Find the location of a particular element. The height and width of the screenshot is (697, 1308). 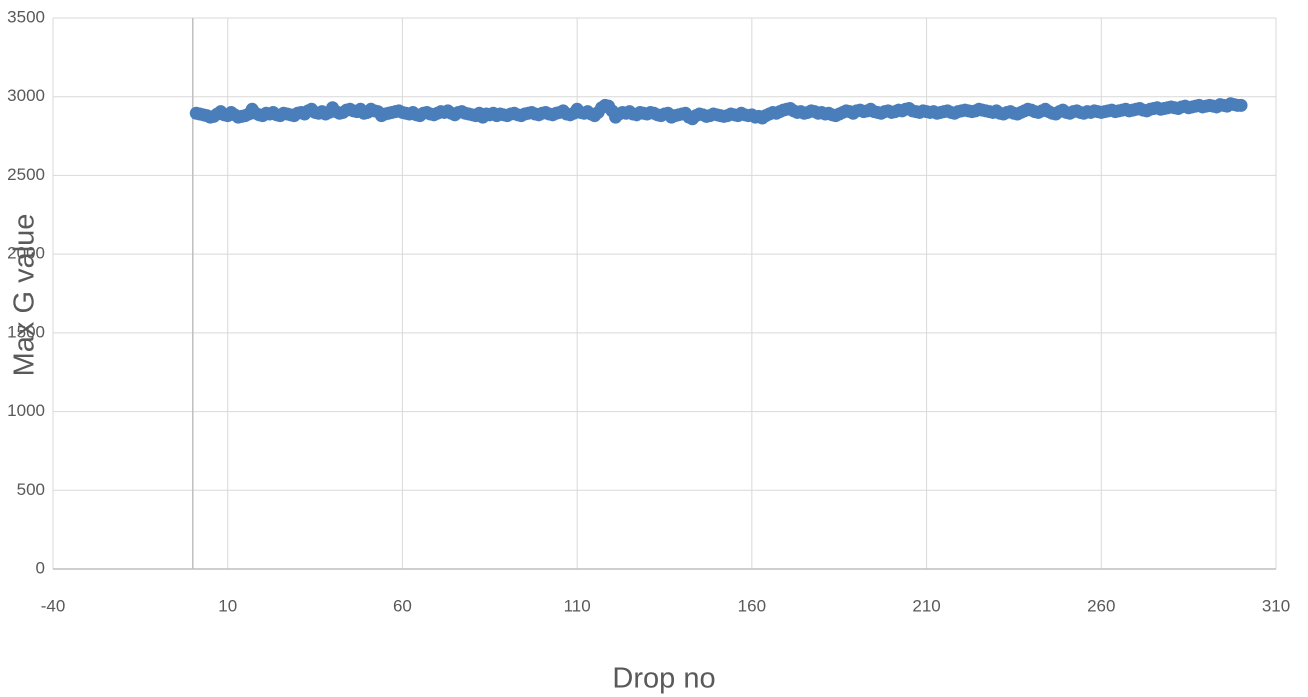

y-axis-title: Max G value is located at coordinates (25, 295).